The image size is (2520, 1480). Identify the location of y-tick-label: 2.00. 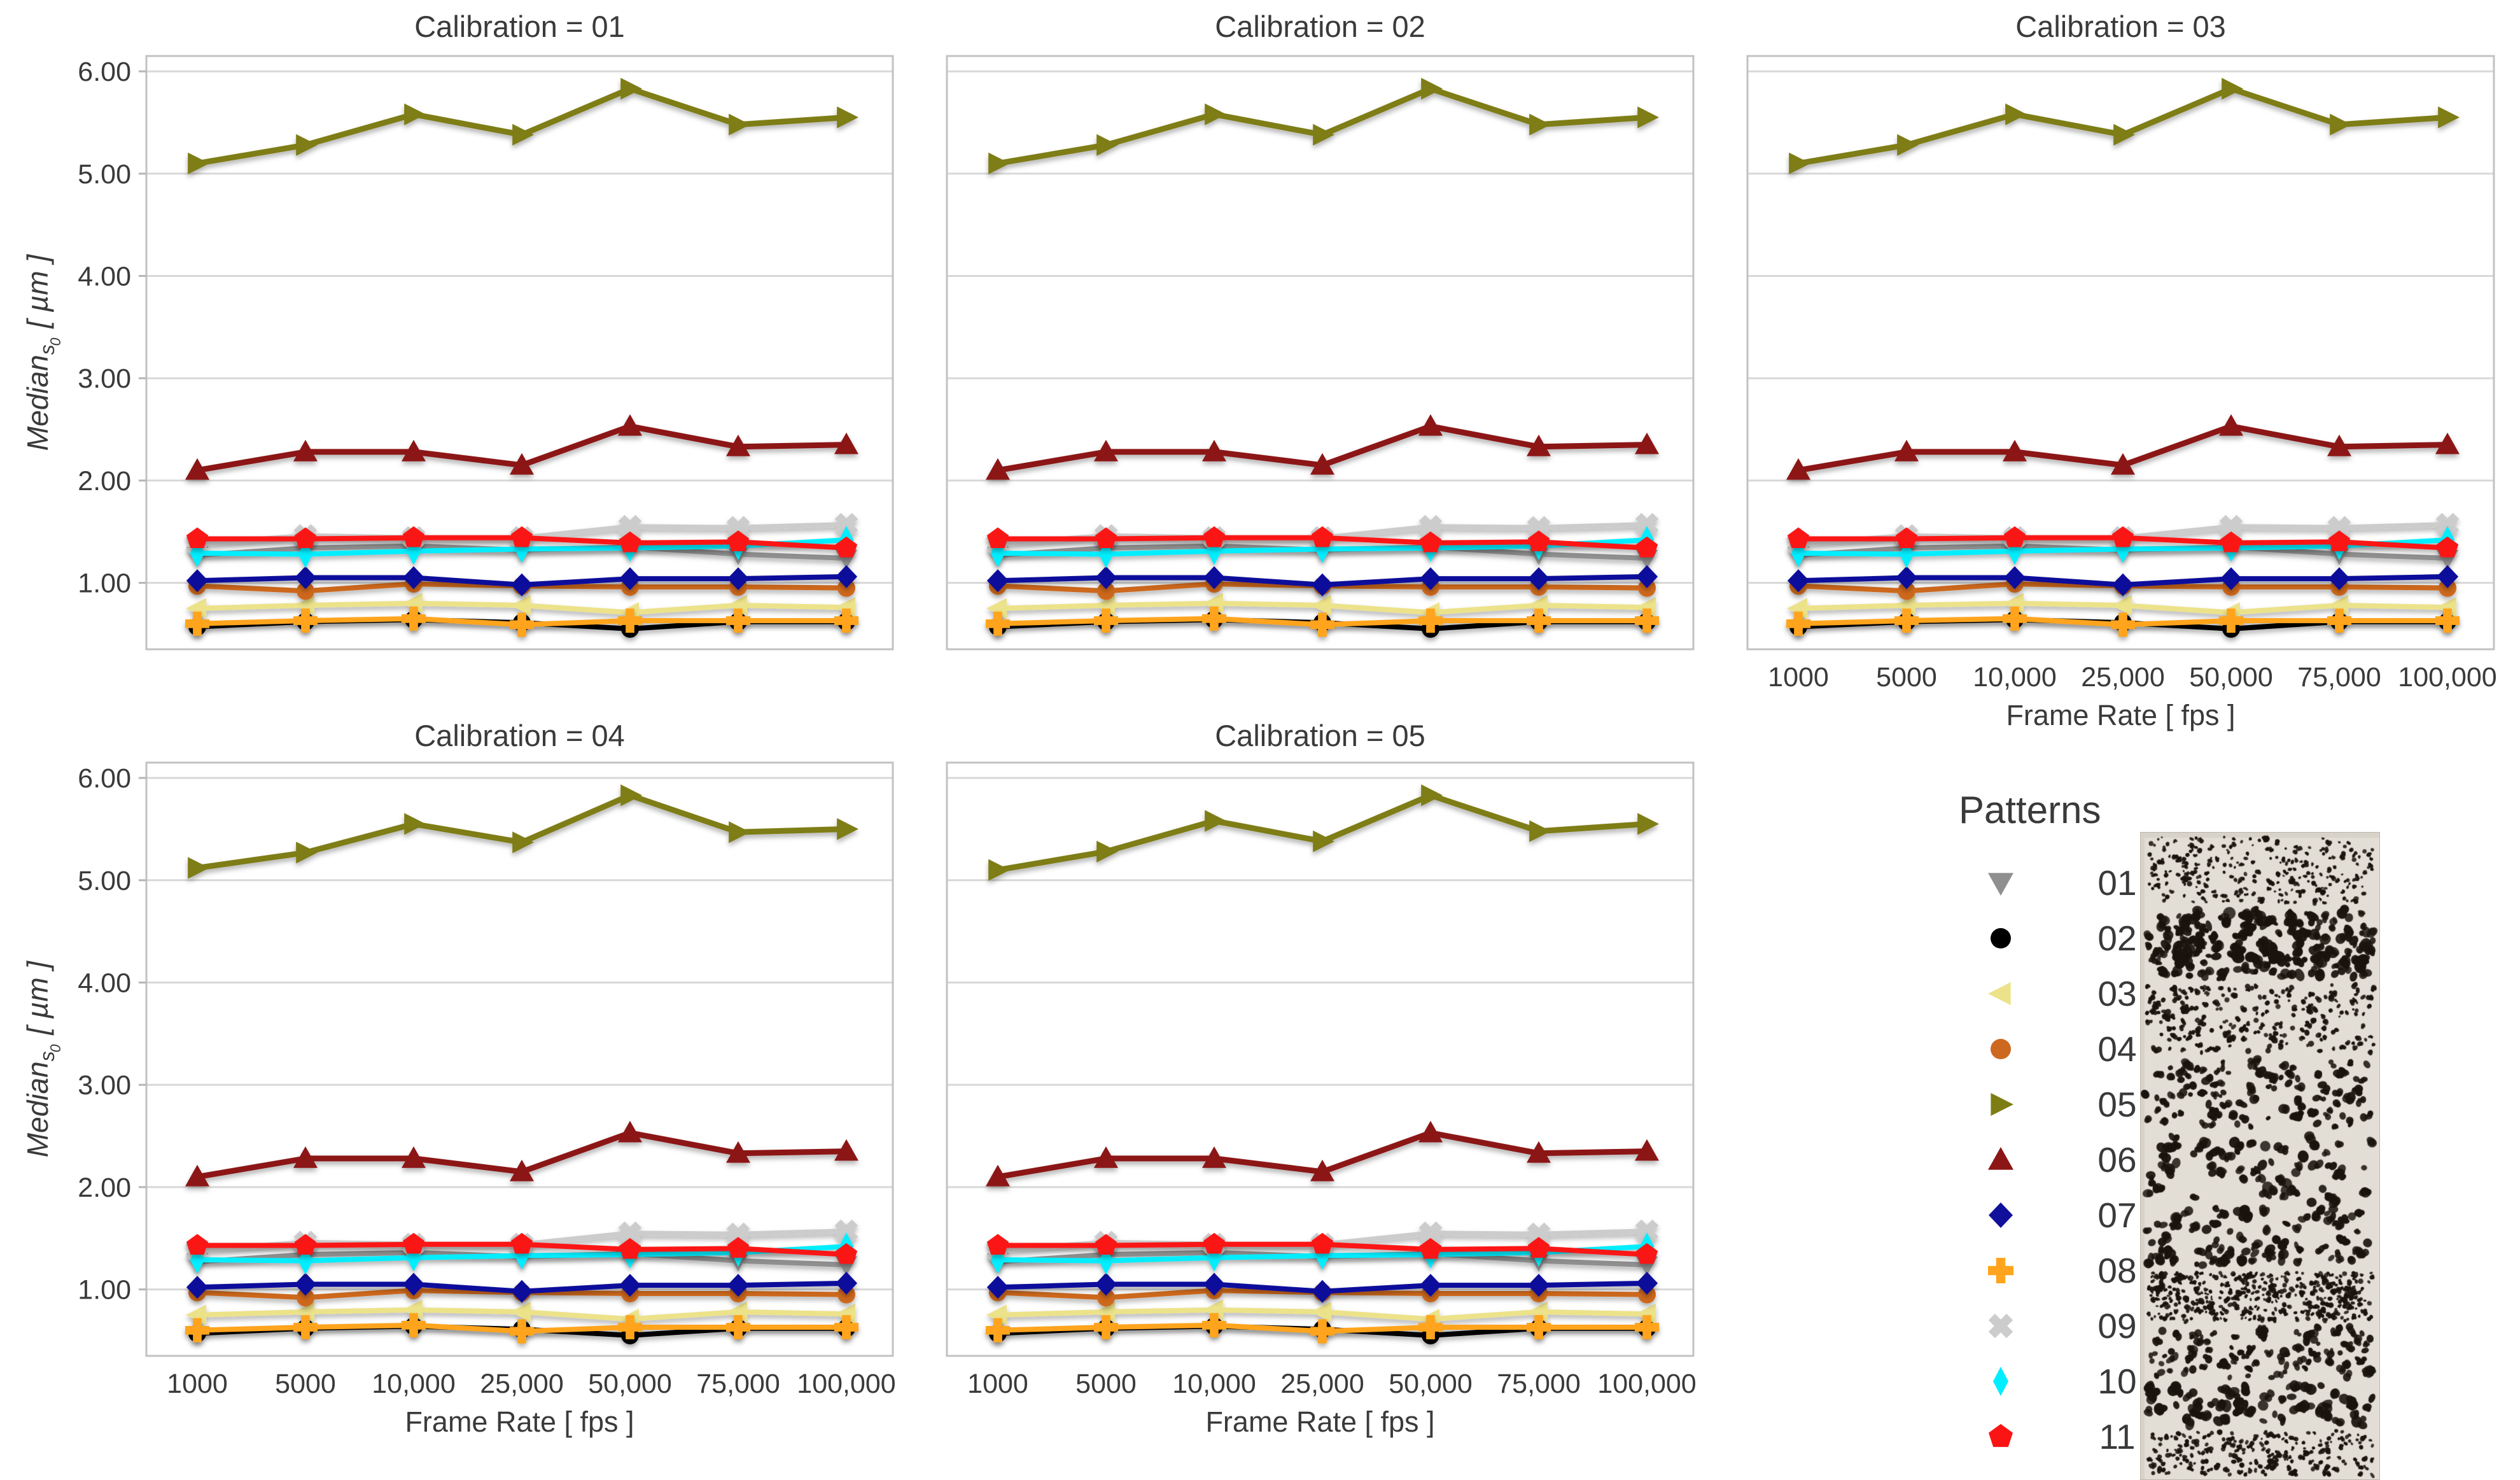
(104, 1188).